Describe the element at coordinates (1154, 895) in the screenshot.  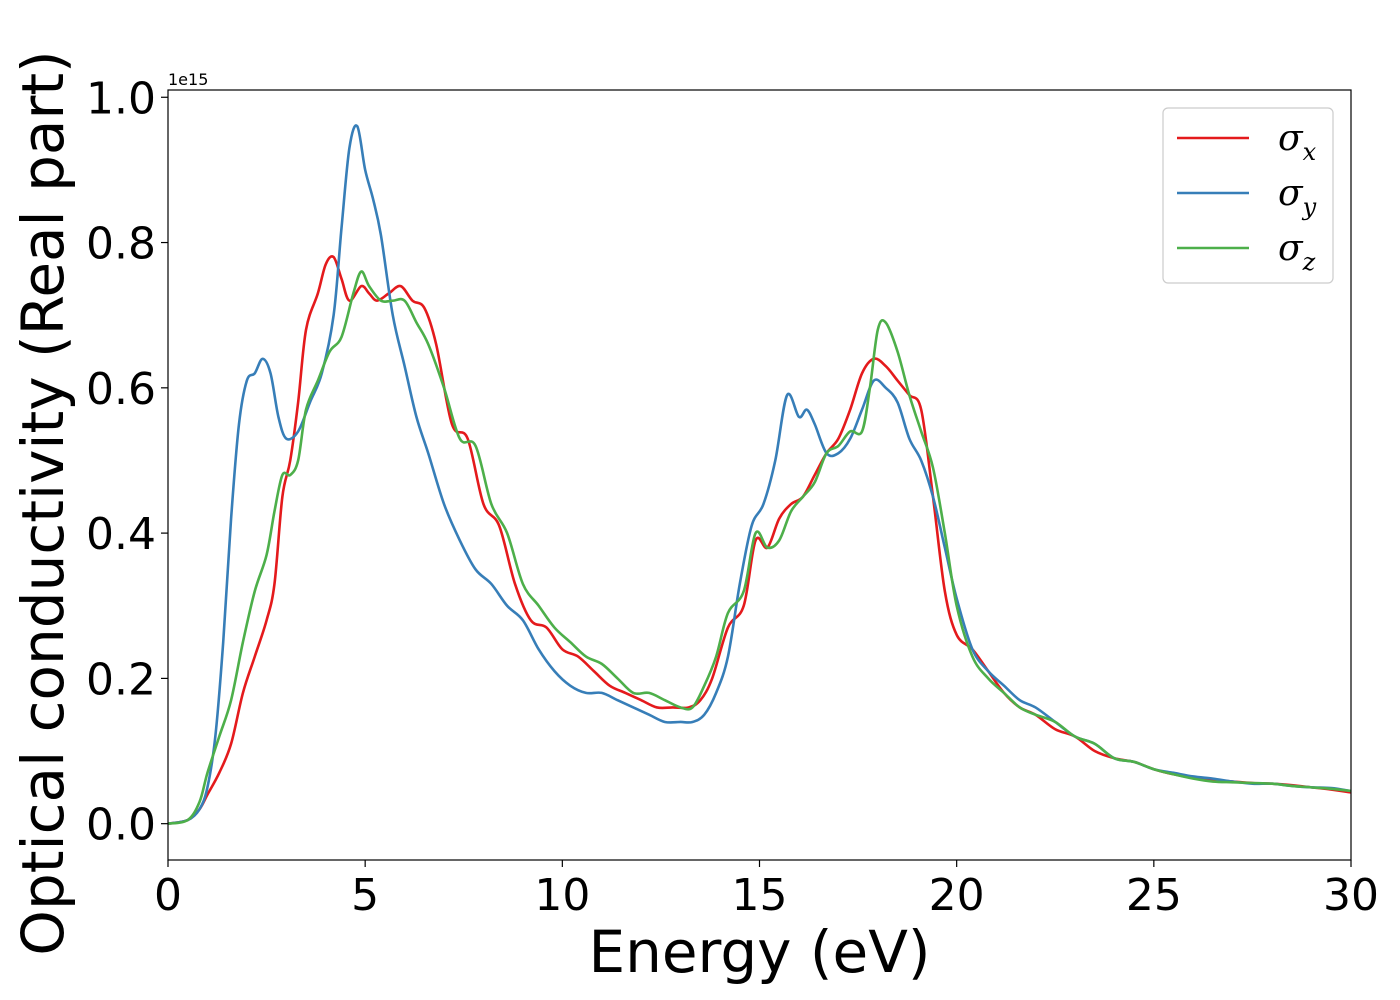
I see `x-tick-label: 25` at that location.